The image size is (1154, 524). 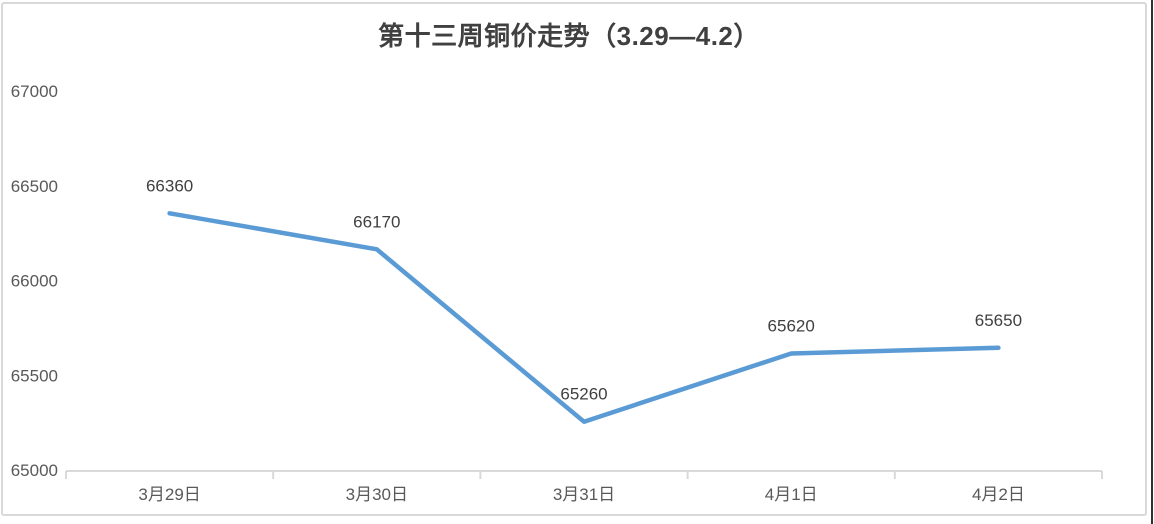 What do you see at coordinates (34, 91) in the screenshot?
I see `y-axis-tick-label: 67000` at bounding box center [34, 91].